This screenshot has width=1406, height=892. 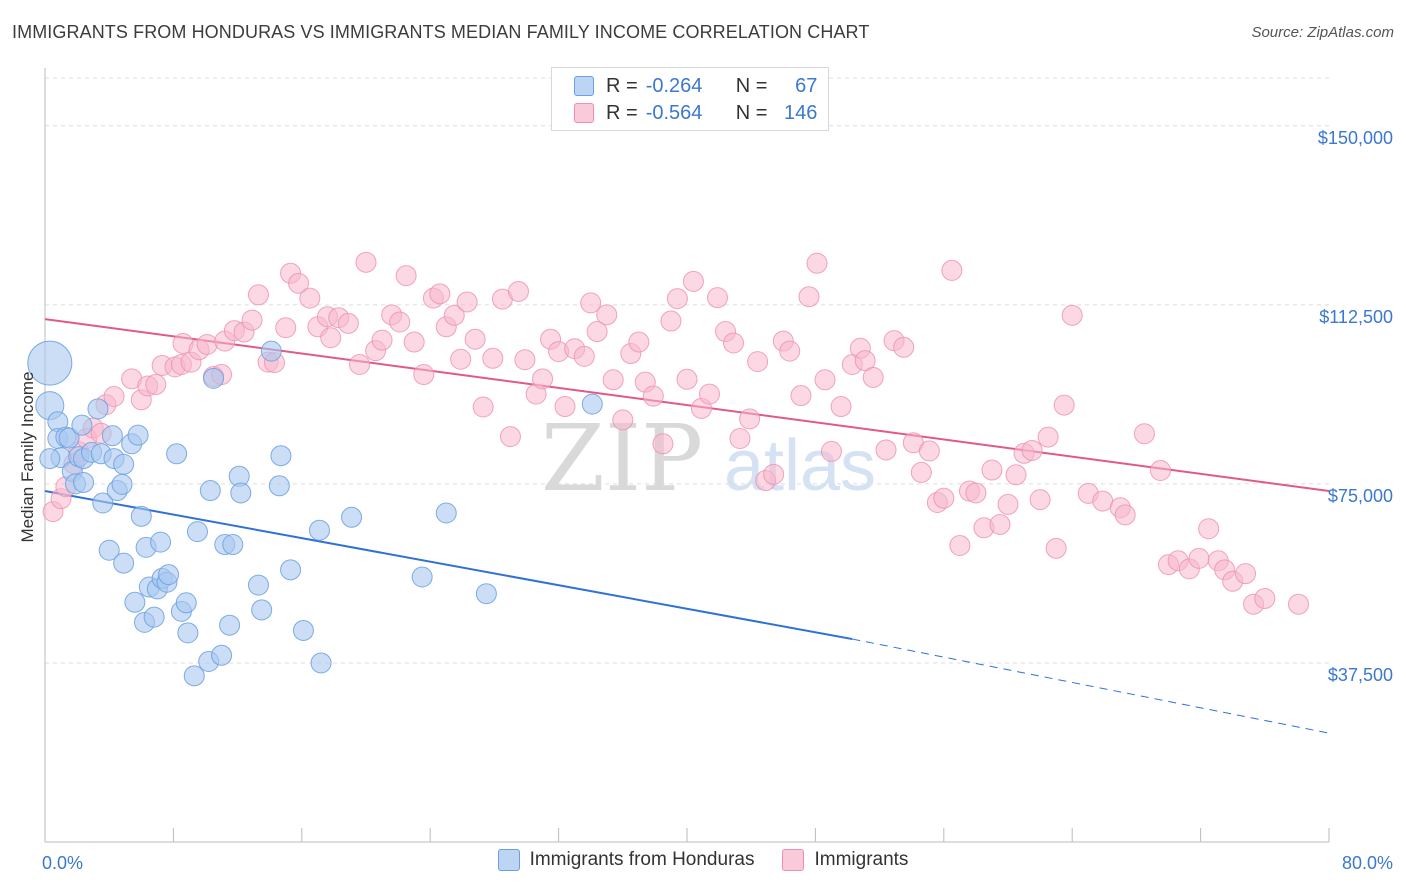 What do you see at coordinates (1360, 675) in the screenshot?
I see `y-tick-label-0: $37,500` at bounding box center [1360, 675].